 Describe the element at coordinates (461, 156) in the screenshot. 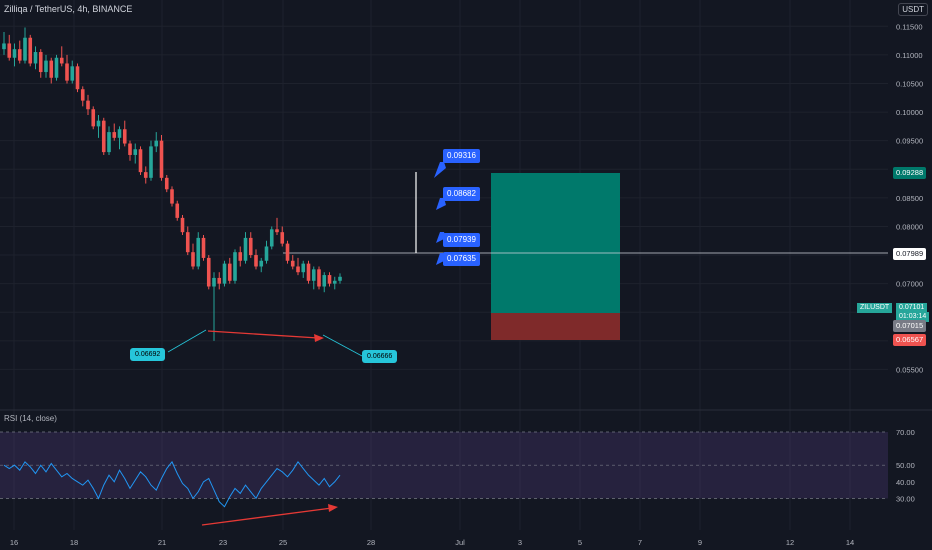

I see `tag-target: 0.09316` at that location.